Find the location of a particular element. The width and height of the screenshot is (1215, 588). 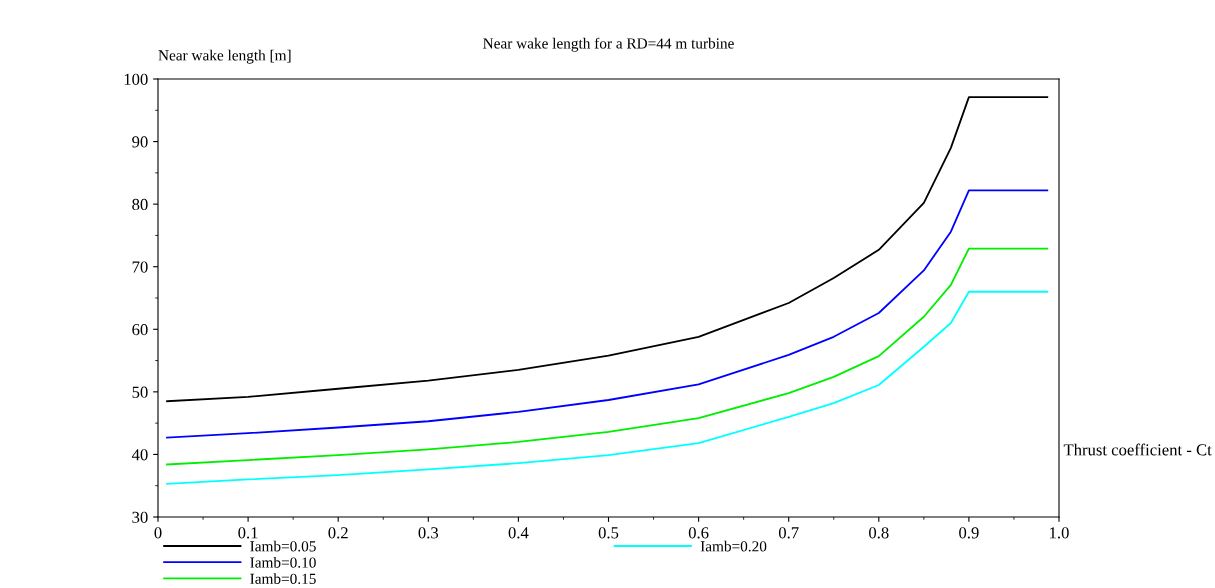

x-tick-label: 0.8 is located at coordinates (879, 533).